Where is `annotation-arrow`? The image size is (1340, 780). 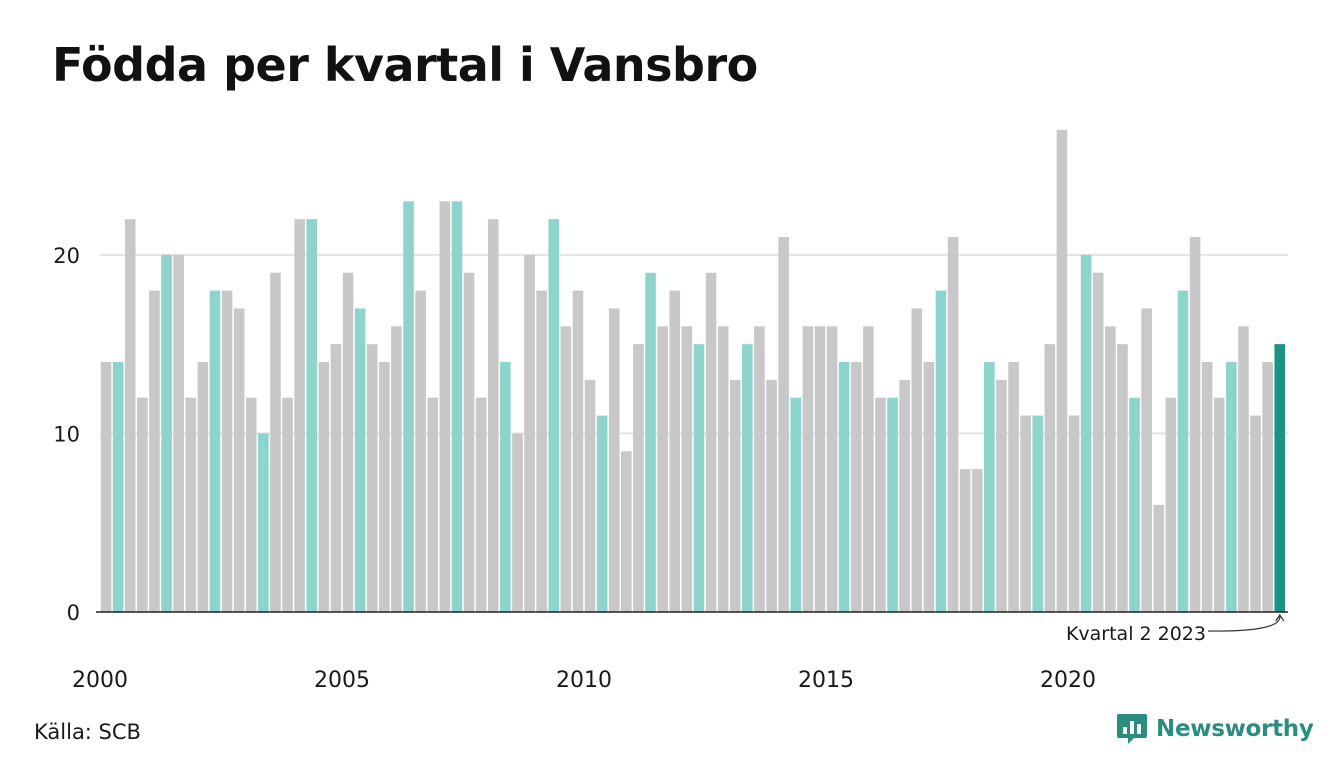
annotation-arrow is located at coordinates (1244, 623).